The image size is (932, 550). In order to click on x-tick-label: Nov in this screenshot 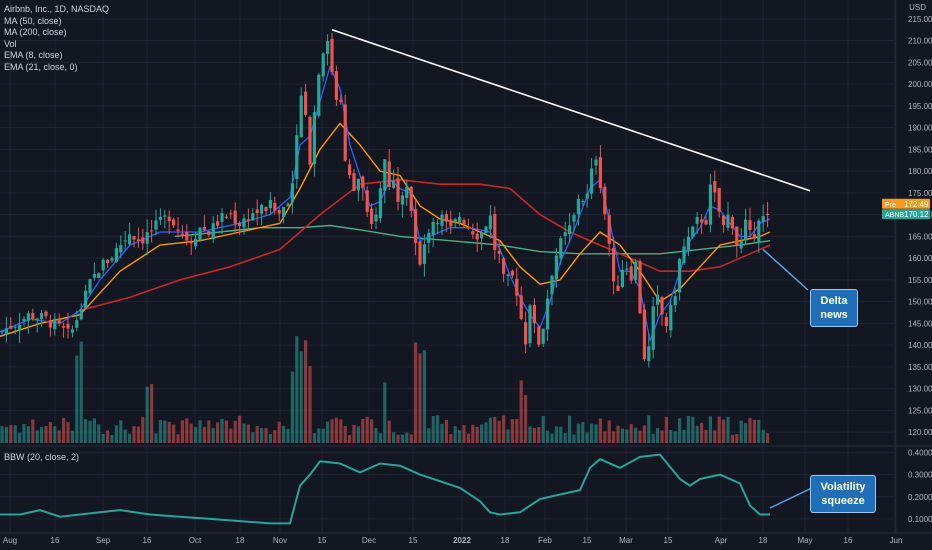, I will do `click(280, 540)`.